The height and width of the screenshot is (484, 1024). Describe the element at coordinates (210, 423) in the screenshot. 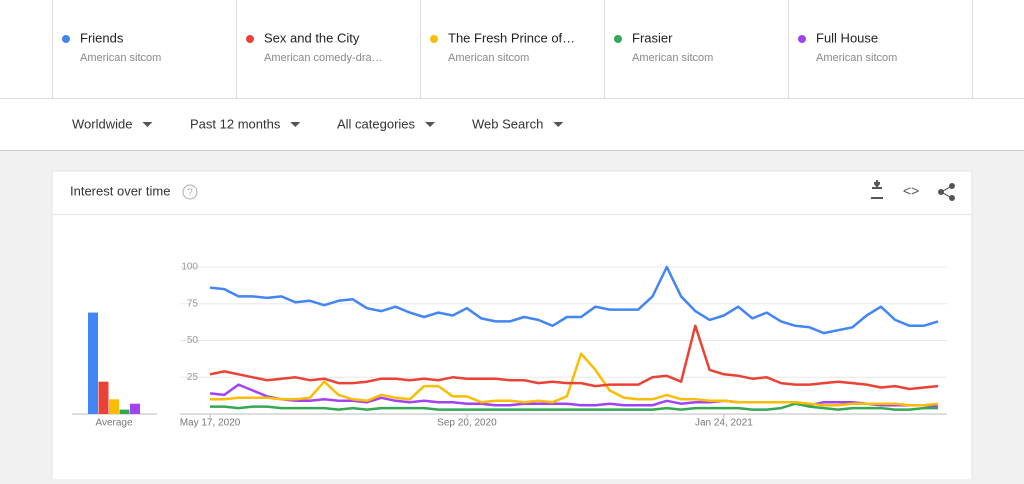

I see `x-tick-label: May 17, 2020` at that location.